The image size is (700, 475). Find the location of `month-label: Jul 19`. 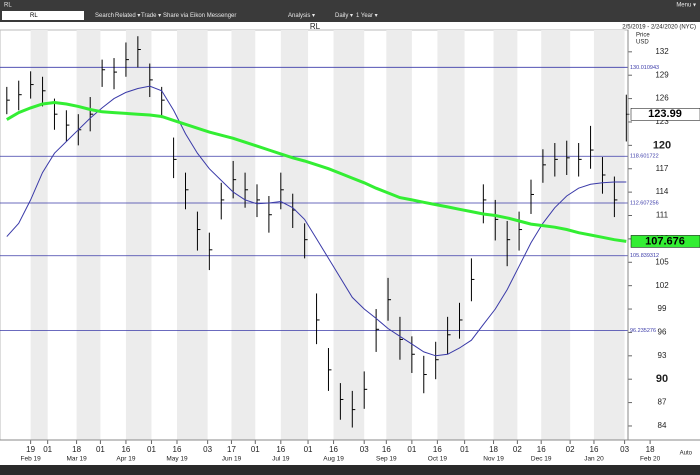

month-label: Jul 19 is located at coordinates (281, 459).